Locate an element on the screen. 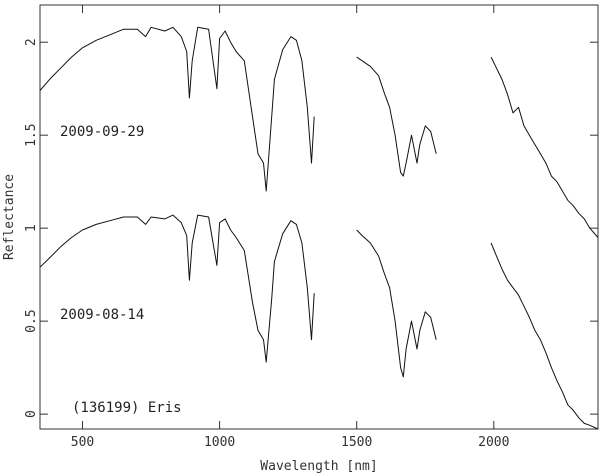 The image size is (600, 476). x-tick-label-3: 2000 is located at coordinates (493, 442).